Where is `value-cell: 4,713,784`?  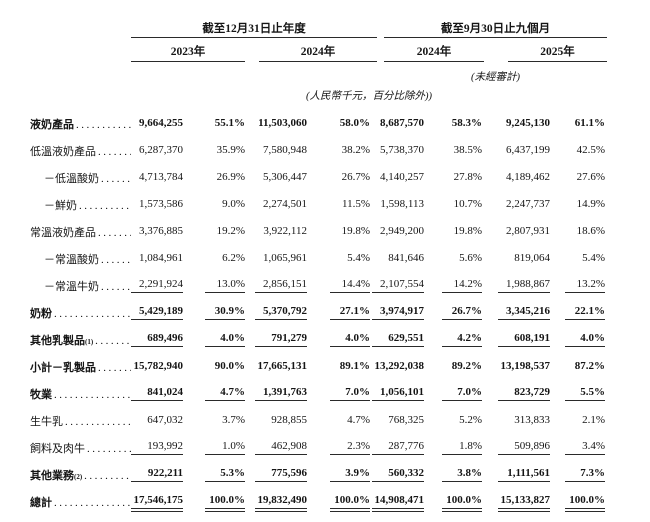 value-cell: 4,713,784 is located at coordinates (161, 176).